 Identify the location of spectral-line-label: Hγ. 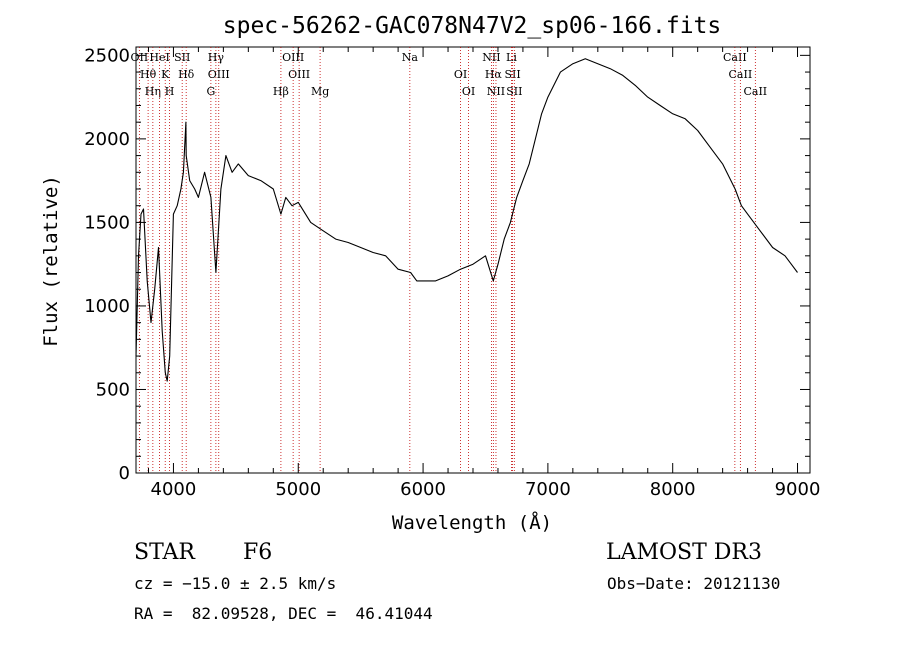
(216, 57).